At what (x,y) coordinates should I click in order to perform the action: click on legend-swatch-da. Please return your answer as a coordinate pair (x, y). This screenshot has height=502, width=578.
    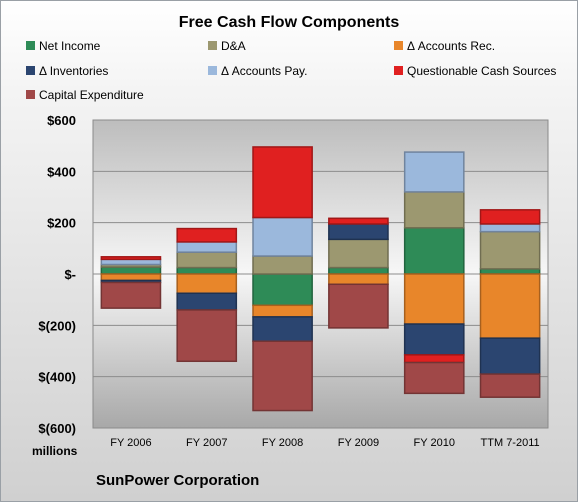
    Looking at the image, I should click on (212, 46).